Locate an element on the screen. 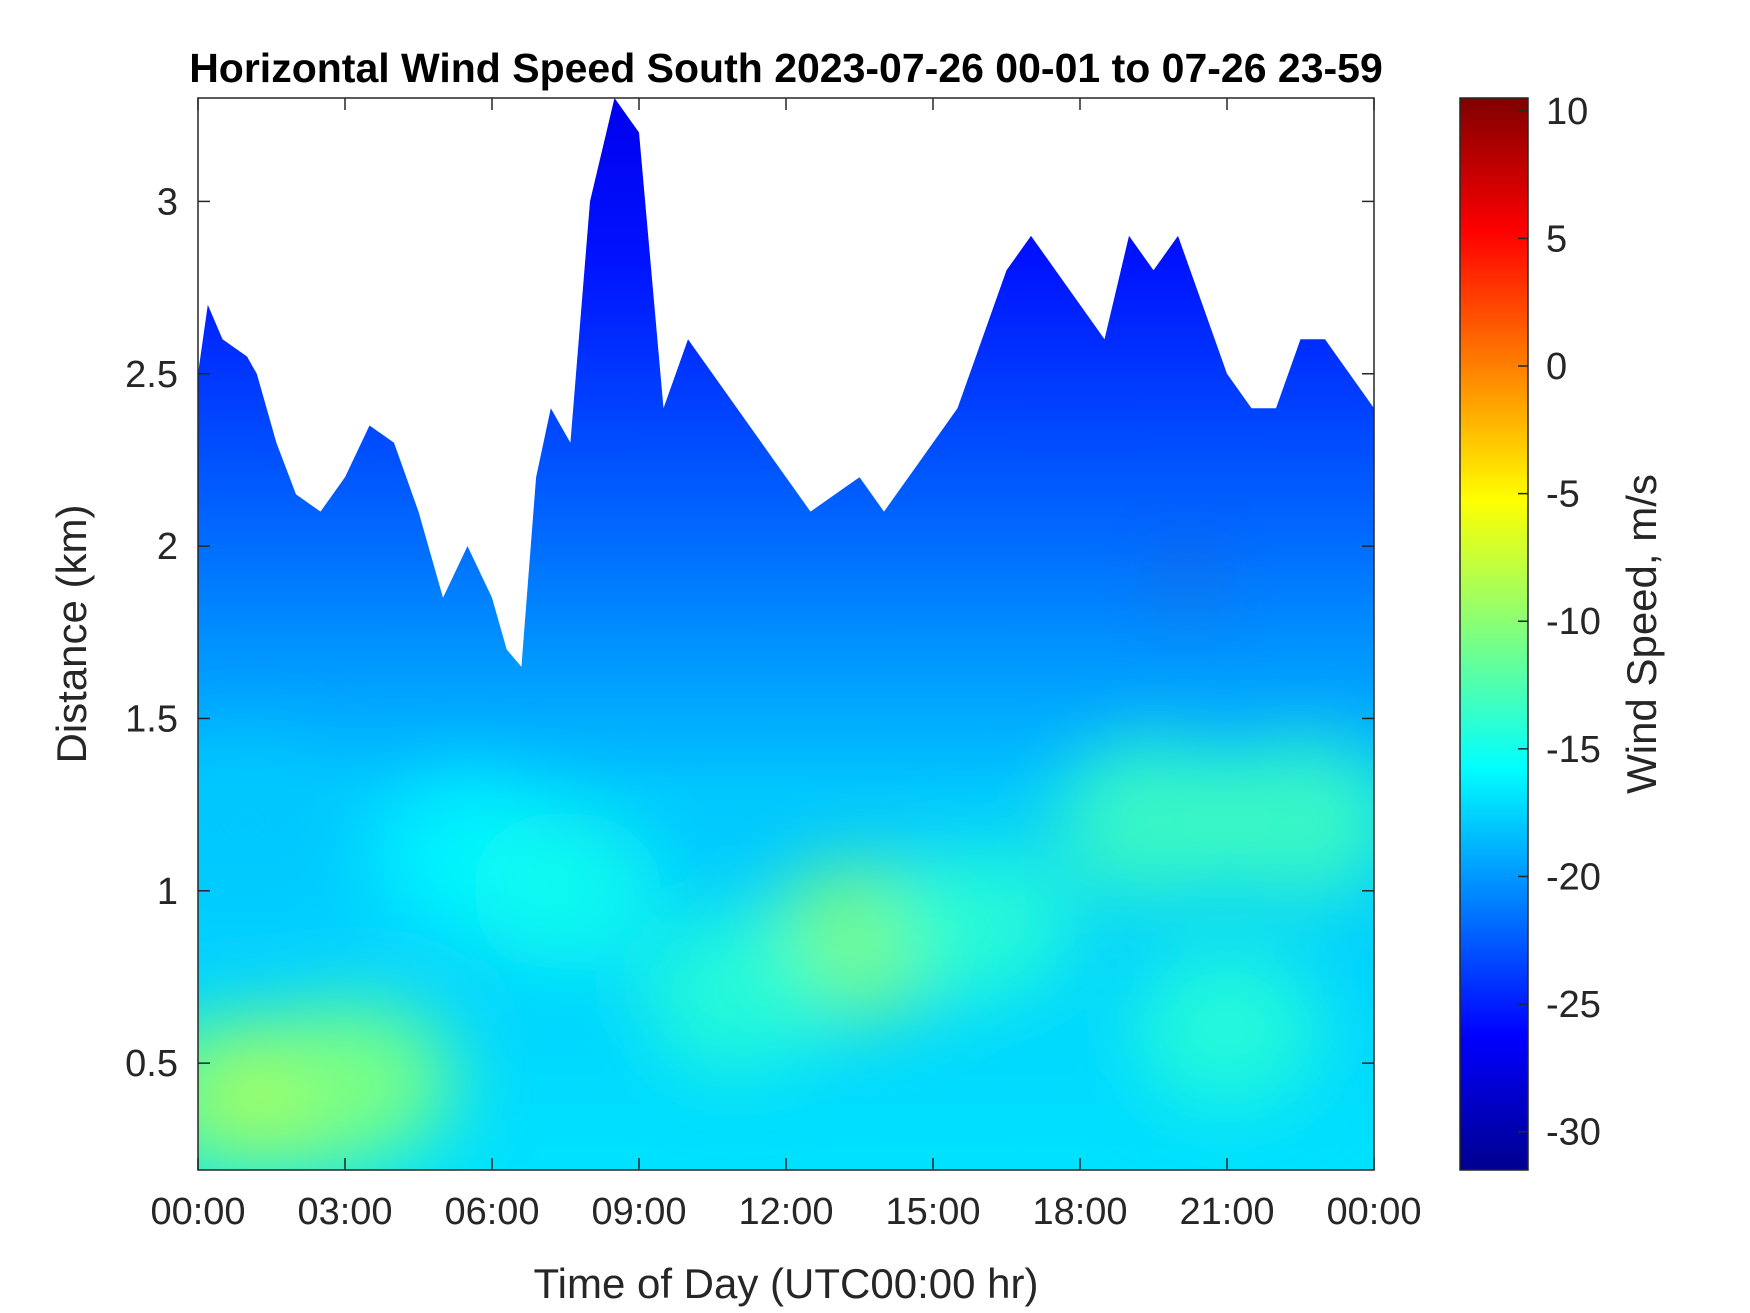 The image size is (1750, 1313). y-tick-label-5: 3 is located at coordinates (167, 202).